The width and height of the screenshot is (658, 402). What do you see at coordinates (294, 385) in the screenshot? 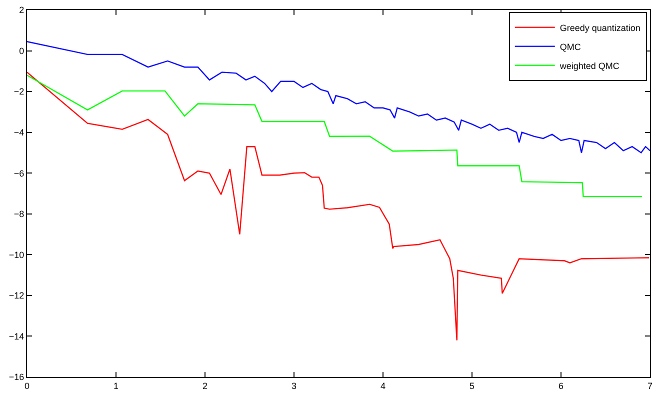
I see `x-tick-label: 3` at bounding box center [294, 385].